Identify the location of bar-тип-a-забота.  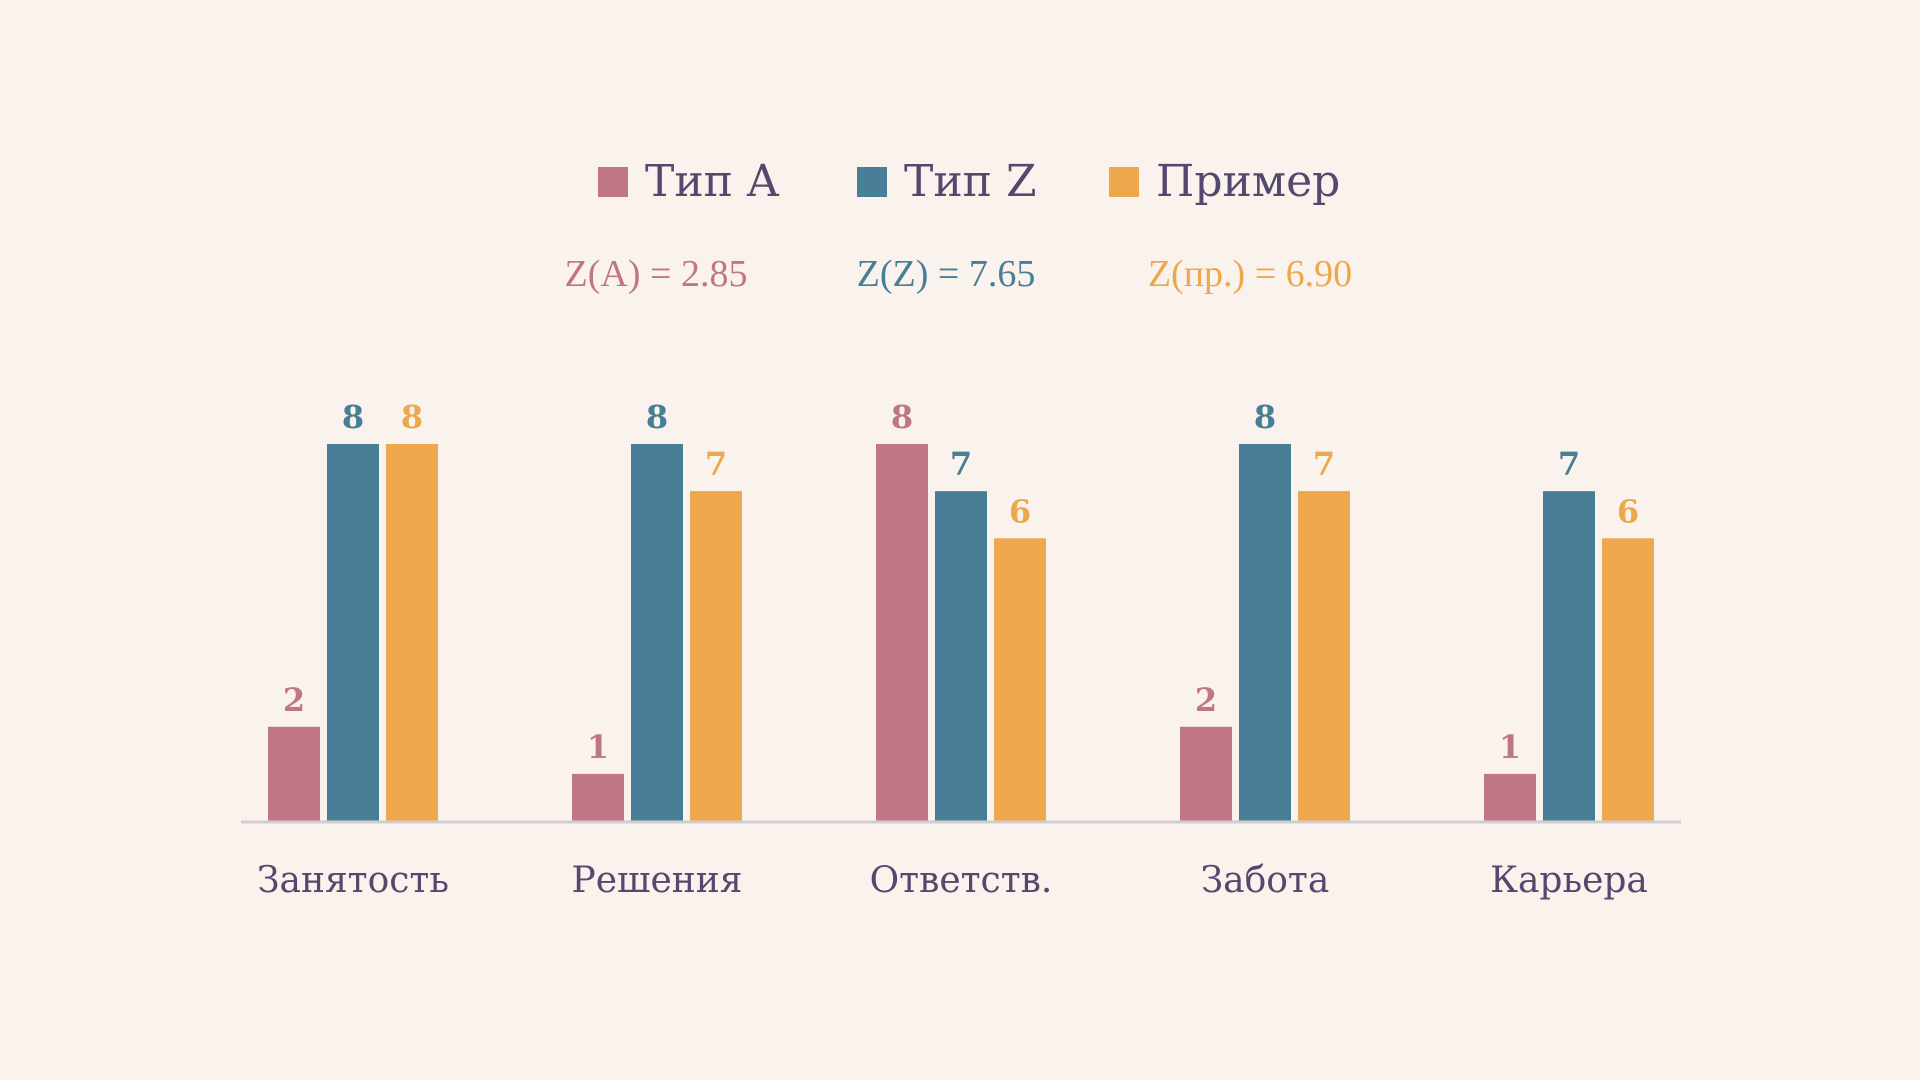
(1206, 773).